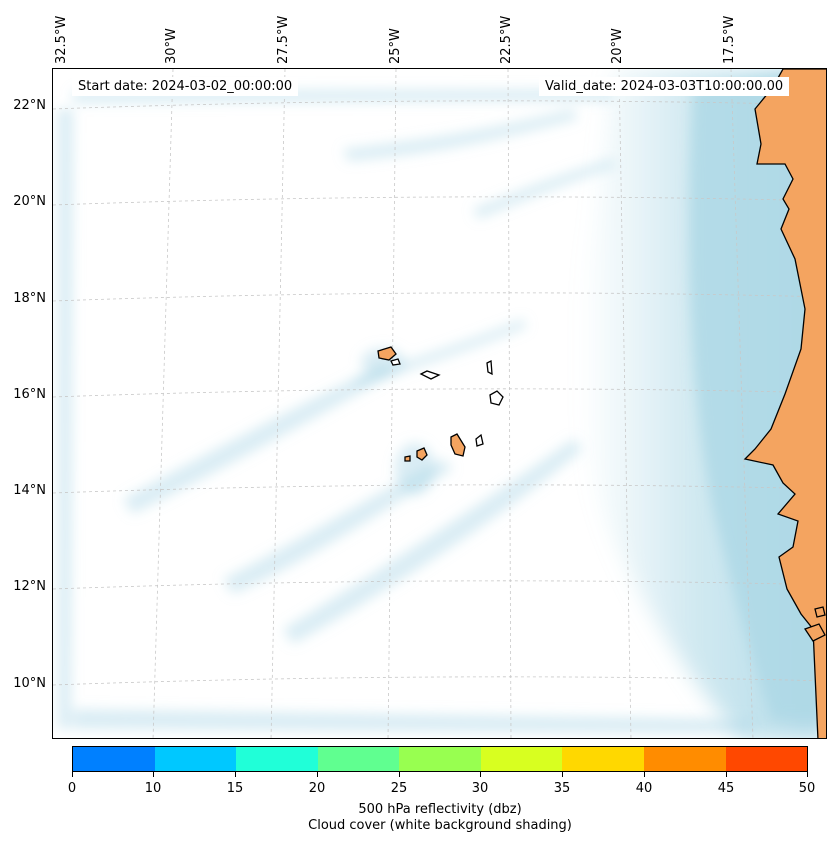 This screenshot has width=837, height=843. Describe the element at coordinates (185, 86) in the screenshot. I see `start-date-label: Start date: 2024-03-02_00:00:00` at that location.